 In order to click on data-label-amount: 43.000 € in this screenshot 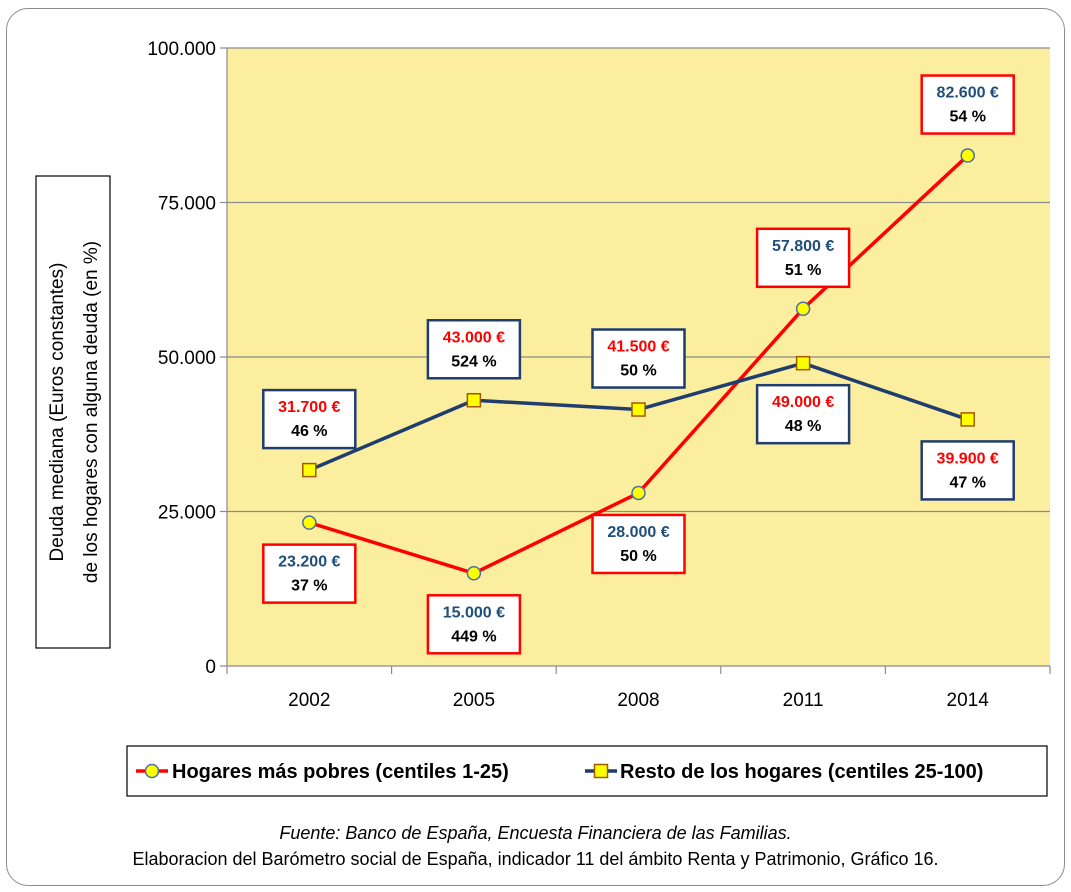, I will do `click(474, 337)`.